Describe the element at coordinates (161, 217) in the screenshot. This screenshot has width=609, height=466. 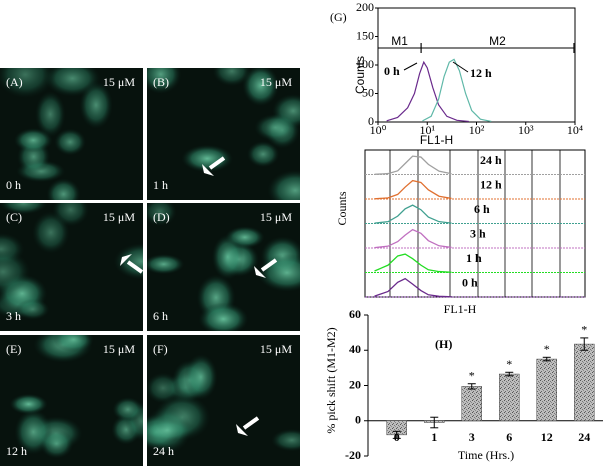
I see `panel-label: (D)` at that location.